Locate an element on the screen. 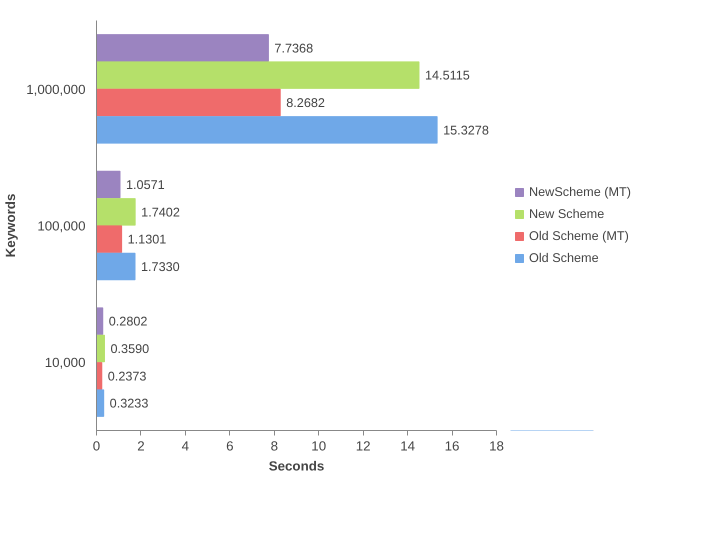 The width and height of the screenshot is (702, 534). y-axis-title: Keywords is located at coordinates (10, 226).